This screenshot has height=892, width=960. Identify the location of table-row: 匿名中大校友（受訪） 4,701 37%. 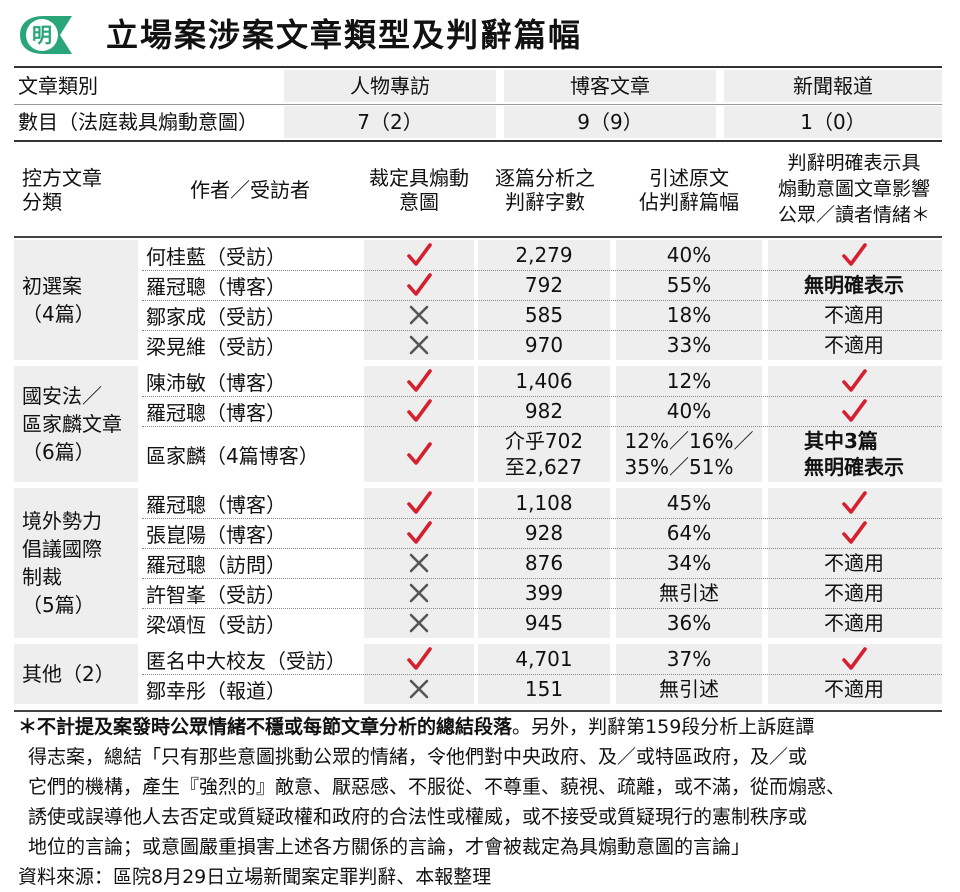
(542, 659).